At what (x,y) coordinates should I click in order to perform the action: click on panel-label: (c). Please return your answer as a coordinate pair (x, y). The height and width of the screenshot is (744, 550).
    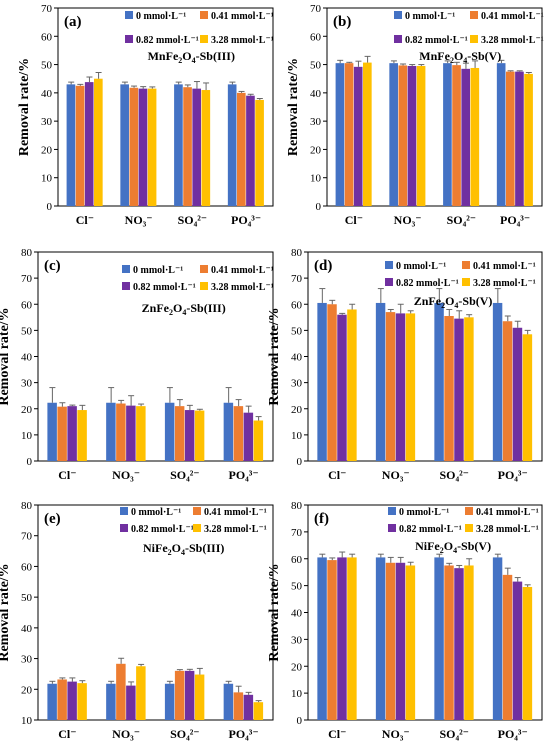
    Looking at the image, I should click on (52, 266).